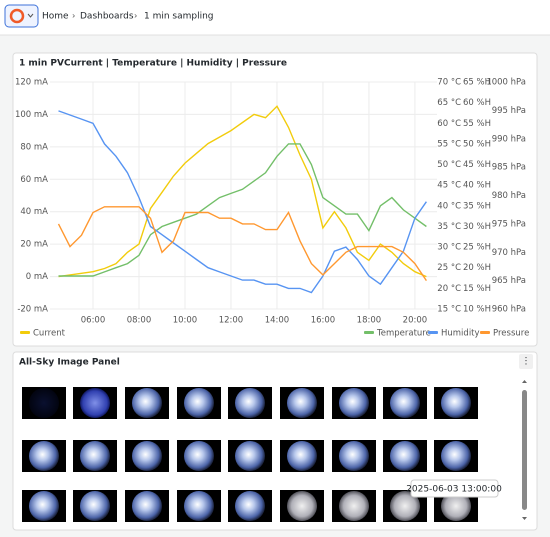 Image resolution: width=550 pixels, height=537 pixels. What do you see at coordinates (460, 334) in the screenshot?
I see `legend-label: Humidity` at bounding box center [460, 334].